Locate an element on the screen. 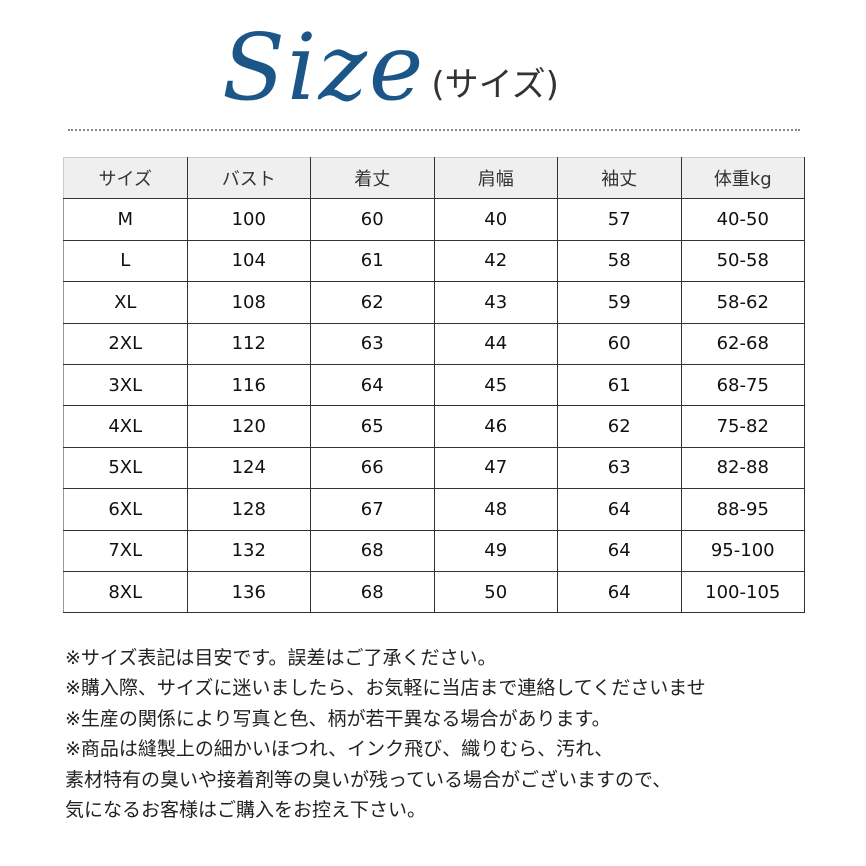 This screenshot has height=866, width=866. table-cell: 66 is located at coordinates (372, 468).